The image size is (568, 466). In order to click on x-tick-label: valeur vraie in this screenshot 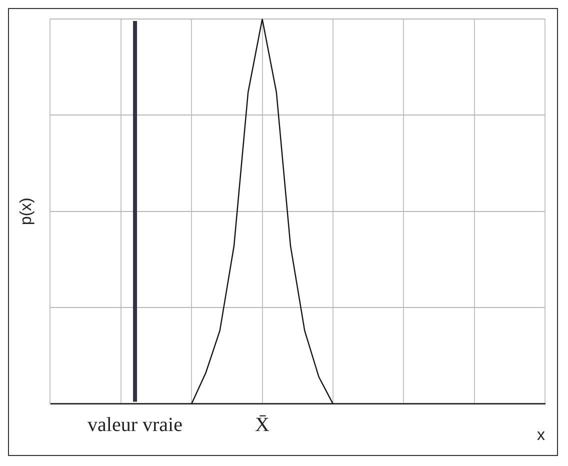, I will do `click(135, 425)`.